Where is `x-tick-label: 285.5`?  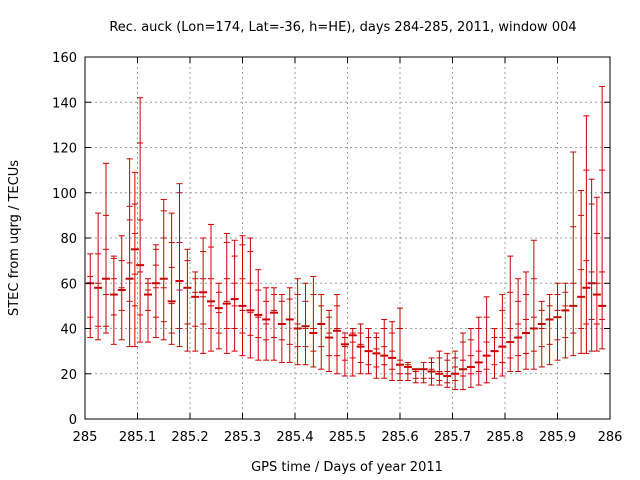
x-tick-label: 285.5 is located at coordinates (347, 437).